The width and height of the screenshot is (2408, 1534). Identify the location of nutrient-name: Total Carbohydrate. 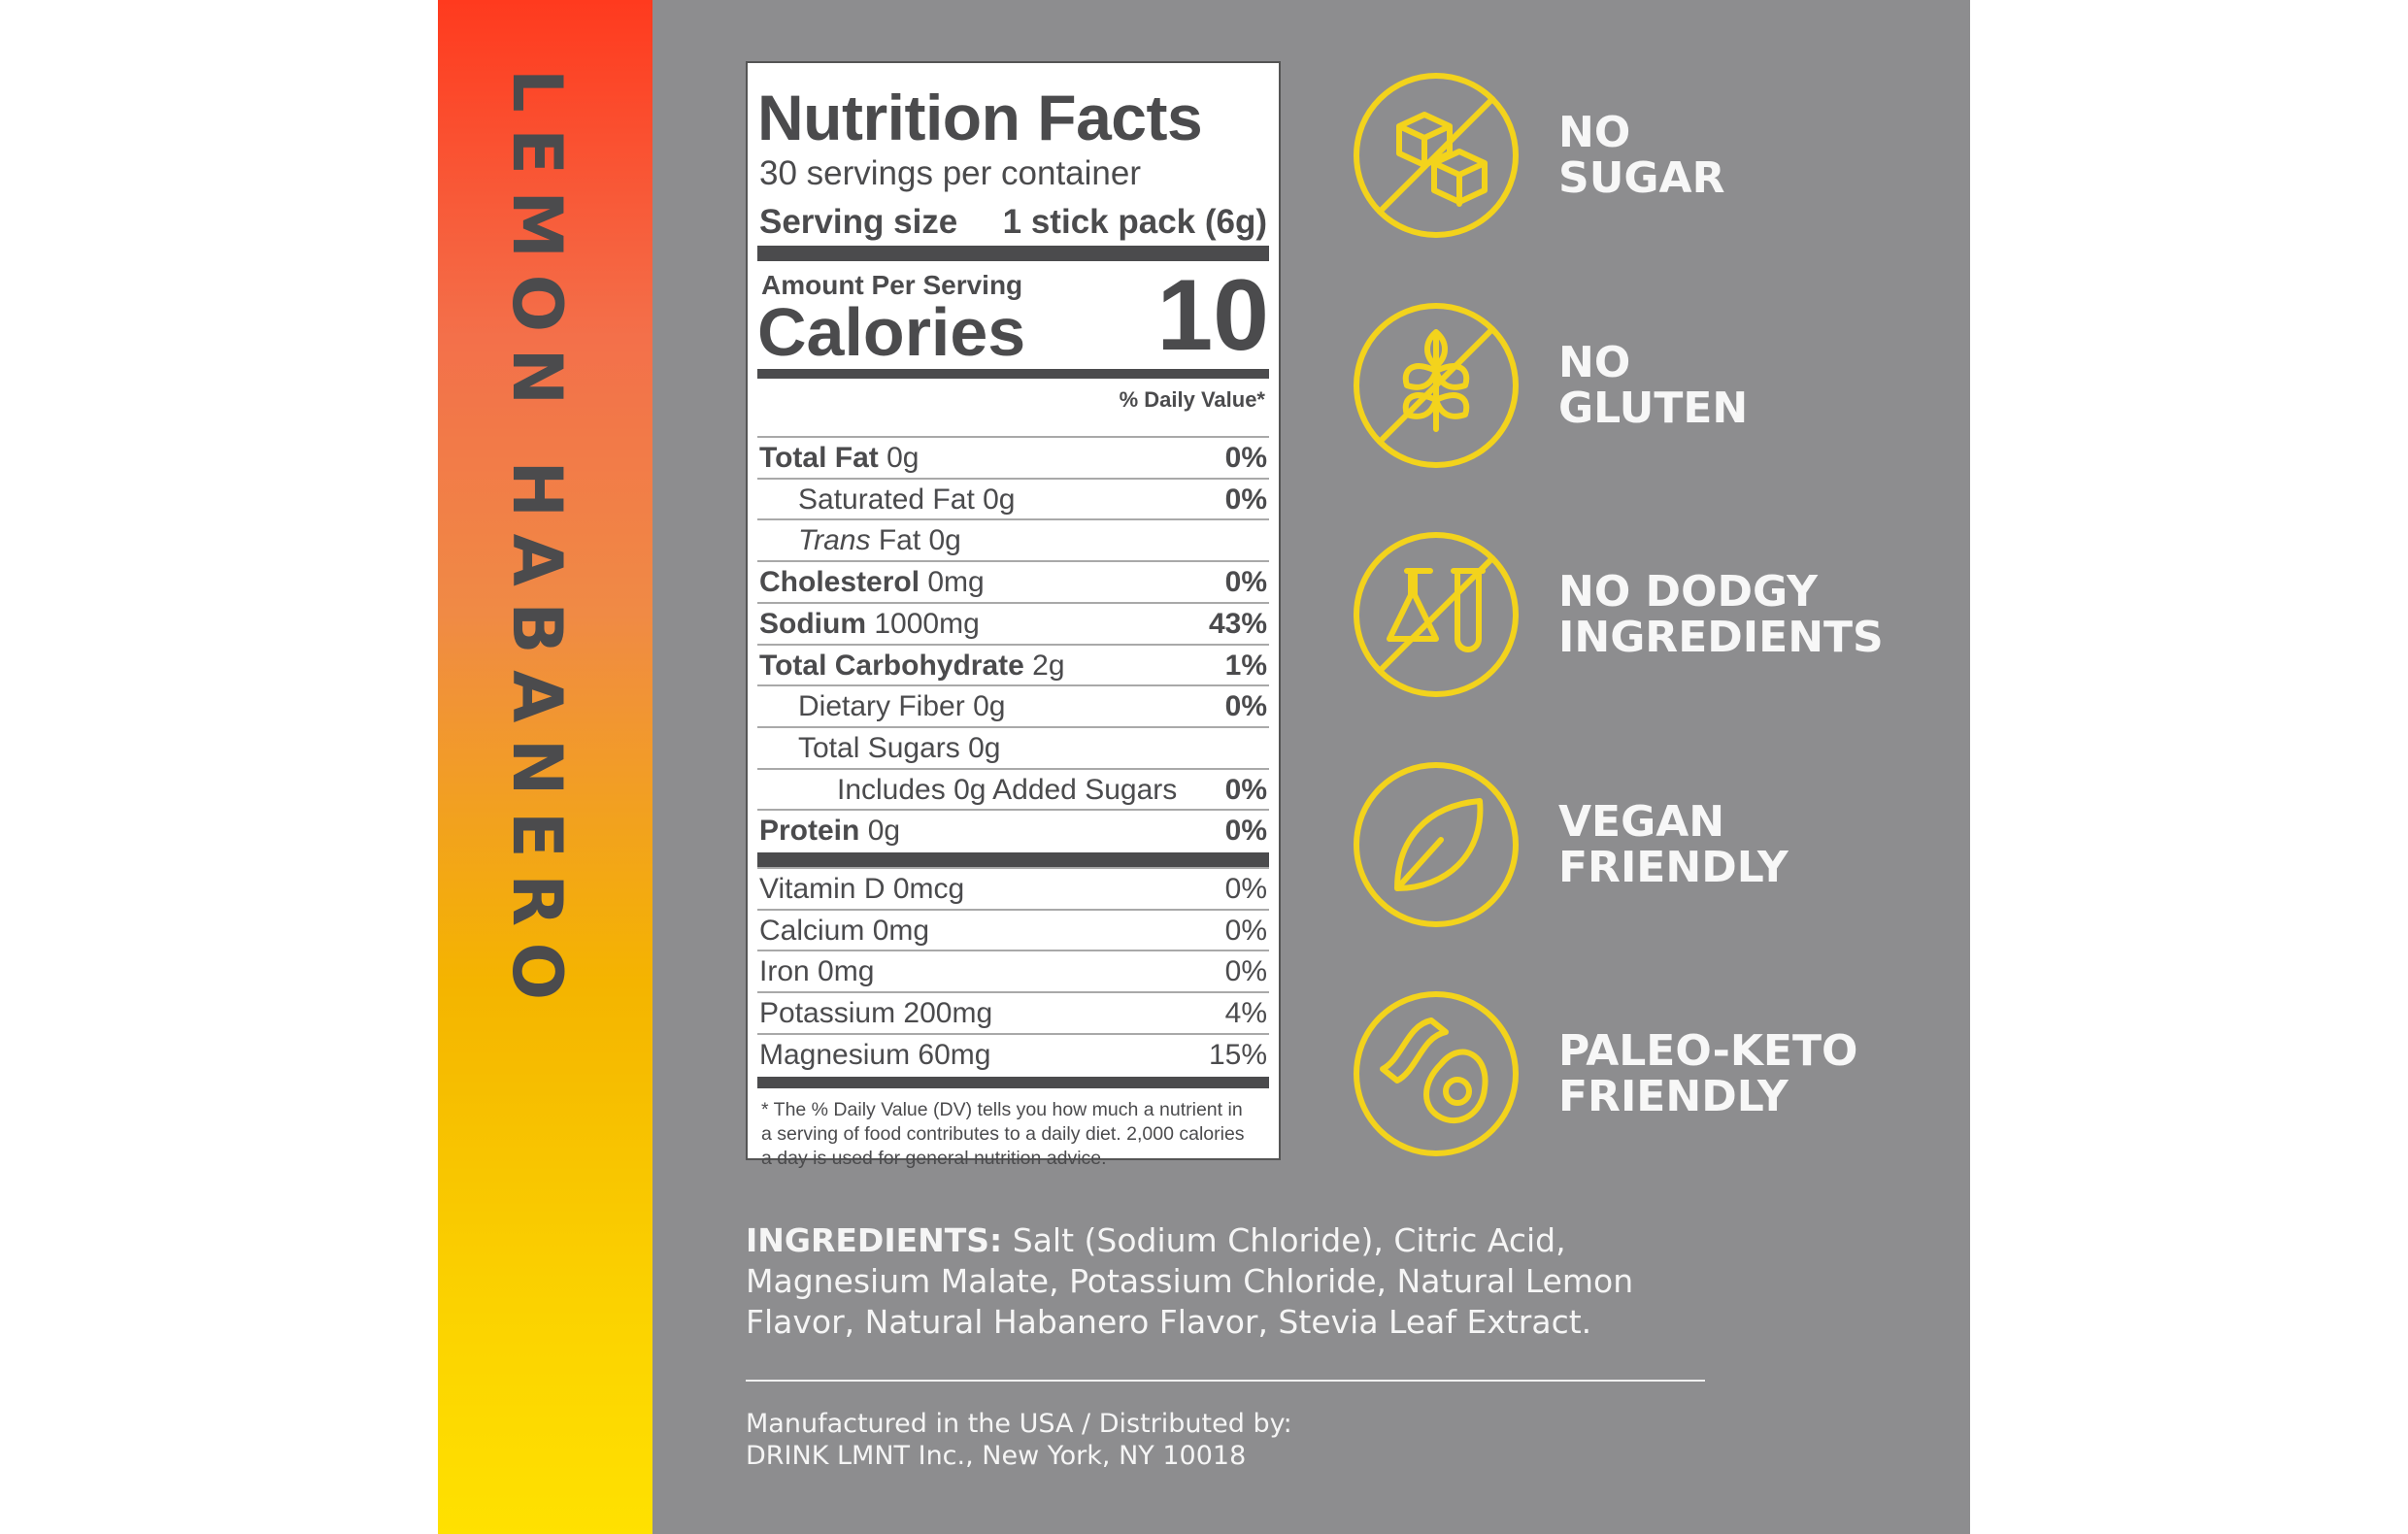
(892, 665).